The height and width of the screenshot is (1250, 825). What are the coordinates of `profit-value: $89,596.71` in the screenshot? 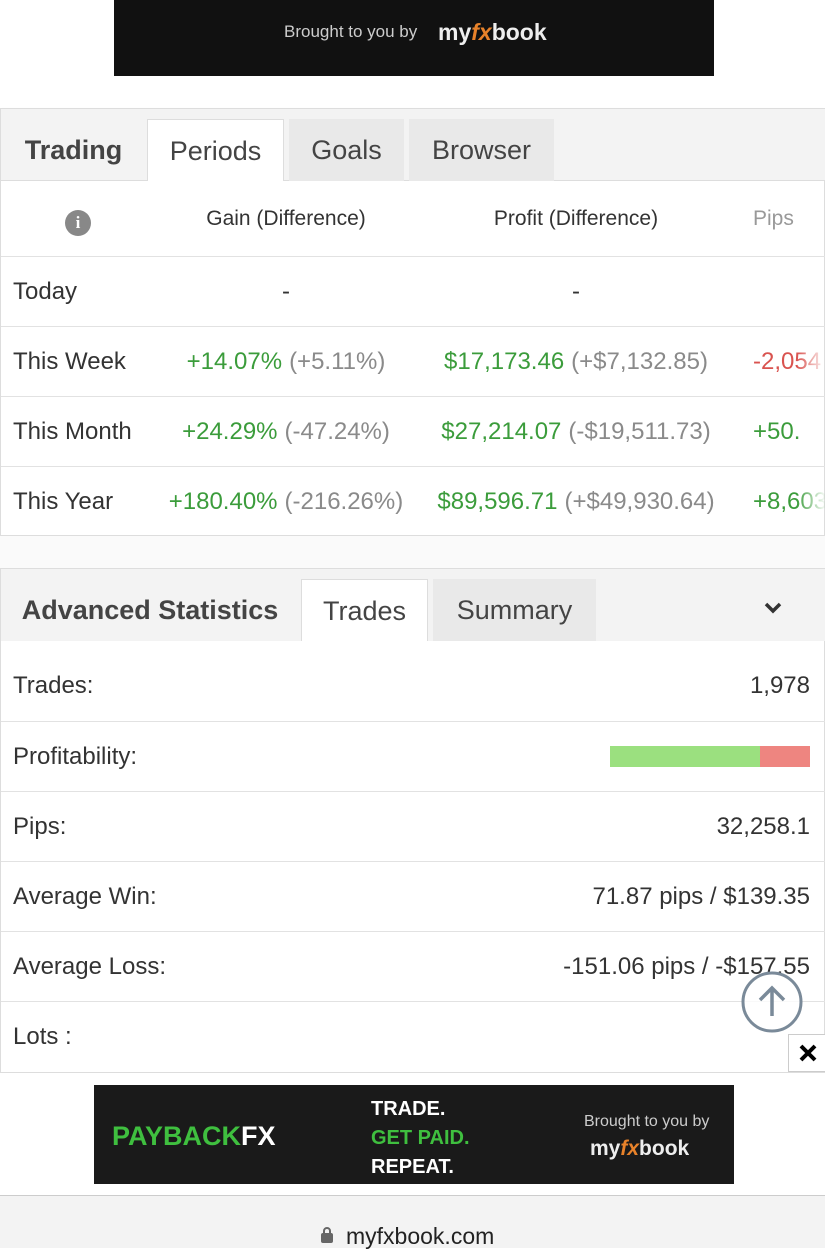 It's located at (497, 501).